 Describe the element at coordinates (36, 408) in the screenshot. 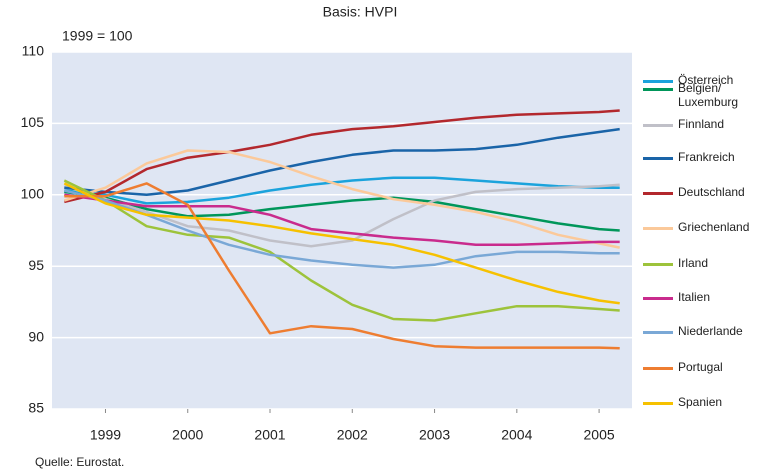

I see `y-tick-label: 85` at that location.